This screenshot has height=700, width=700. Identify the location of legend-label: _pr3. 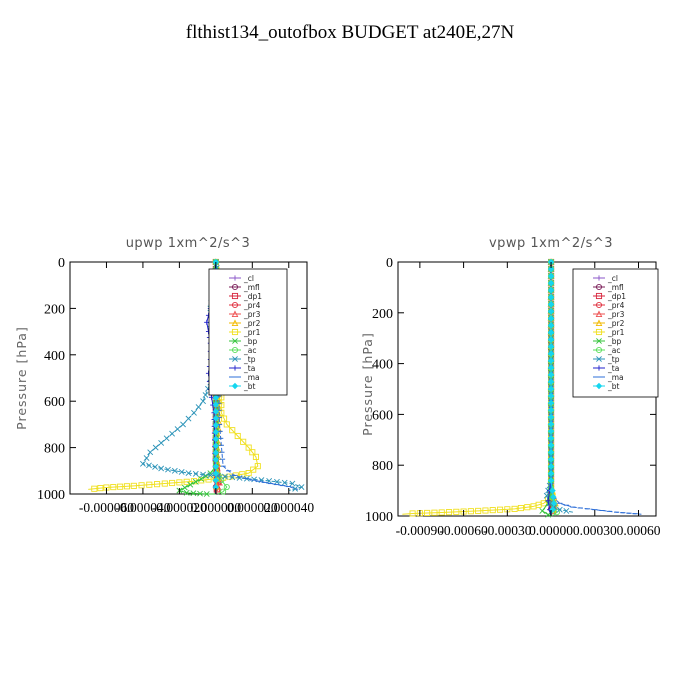
(616, 314).